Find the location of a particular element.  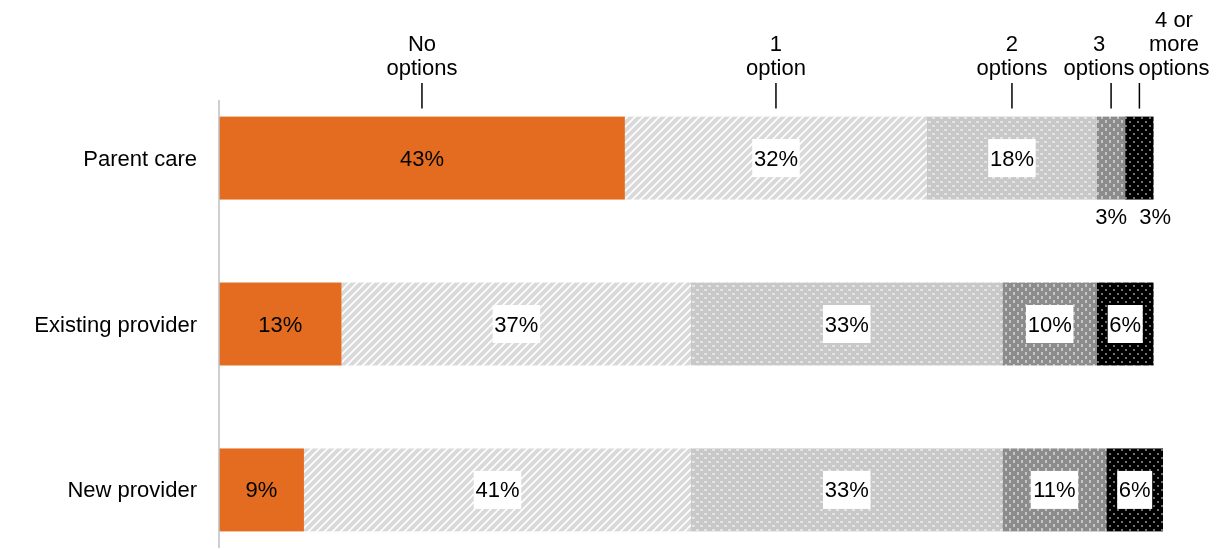

y-tick-label: Existing provider is located at coordinates (115, 324).